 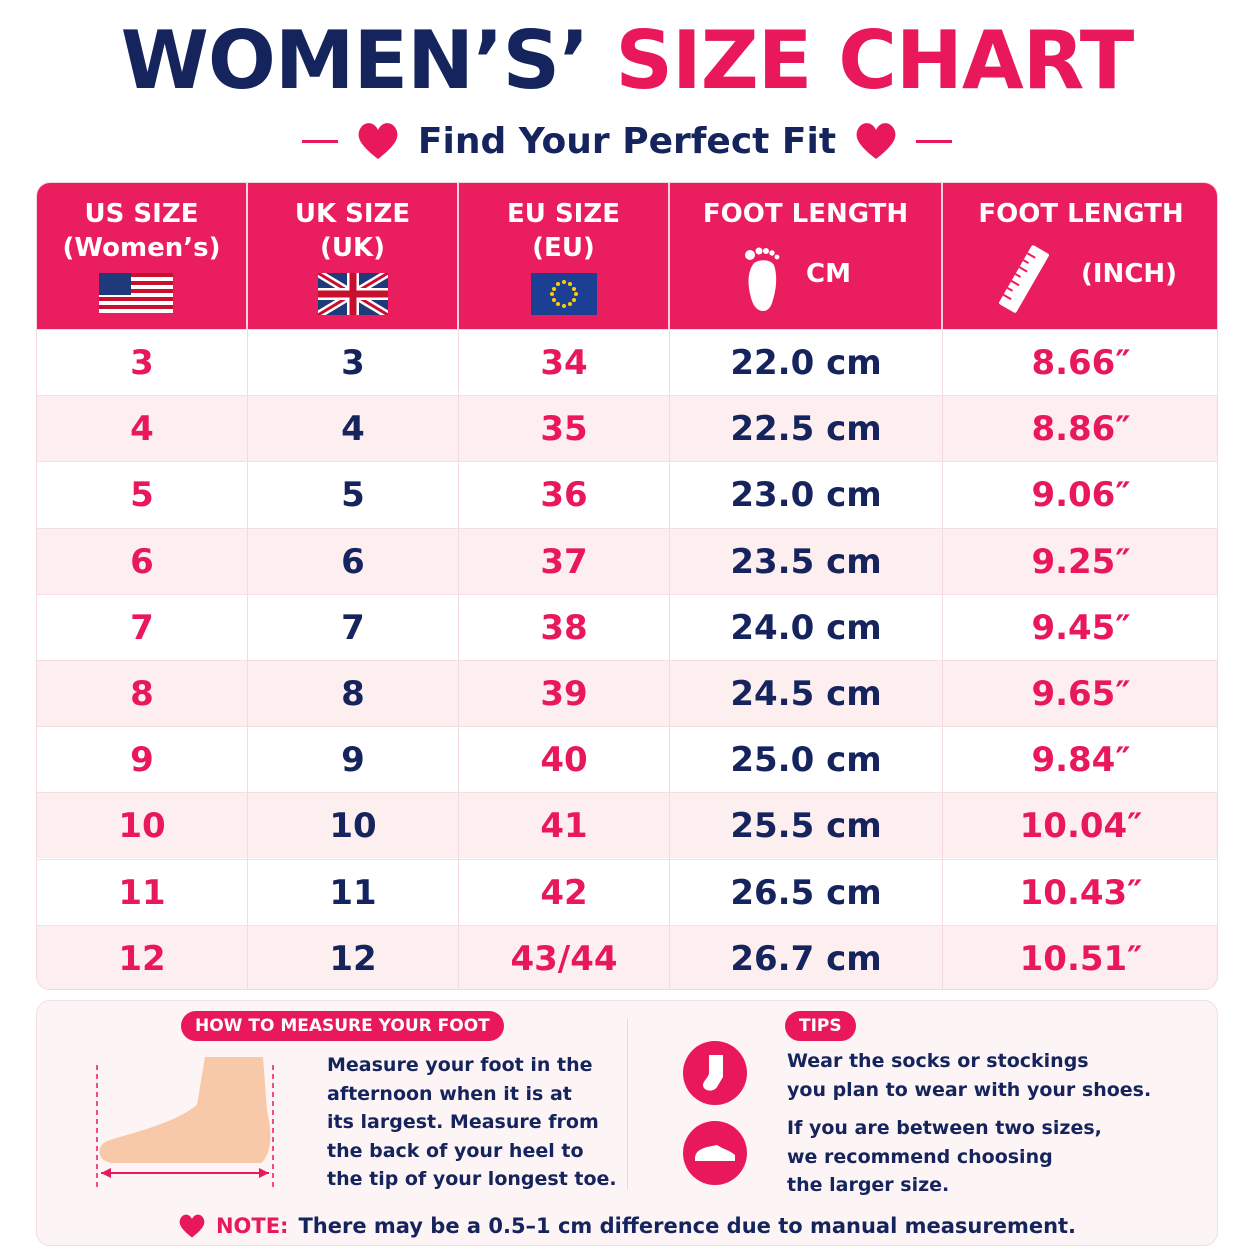 What do you see at coordinates (1081, 495) in the screenshot?
I see `table-cell: 9.06″` at bounding box center [1081, 495].